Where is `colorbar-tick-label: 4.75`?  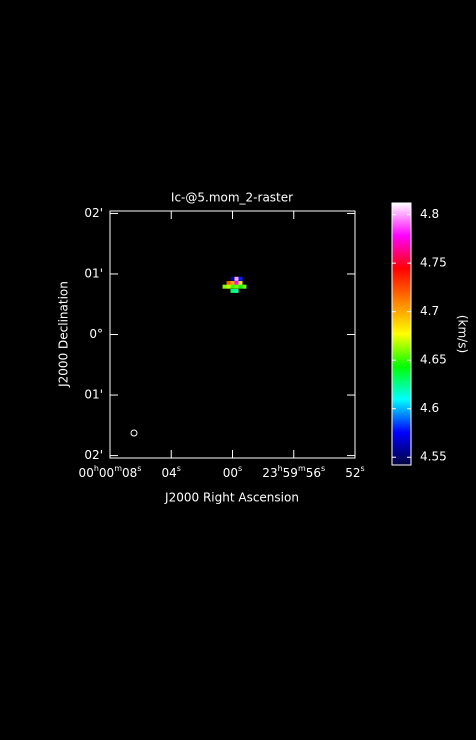 colorbar-tick-label: 4.75 is located at coordinates (433, 263).